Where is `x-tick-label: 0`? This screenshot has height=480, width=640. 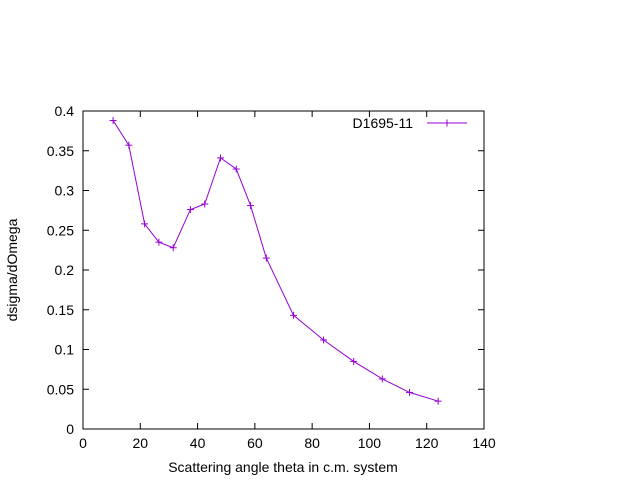
x-tick-label: 0 is located at coordinates (83, 443).